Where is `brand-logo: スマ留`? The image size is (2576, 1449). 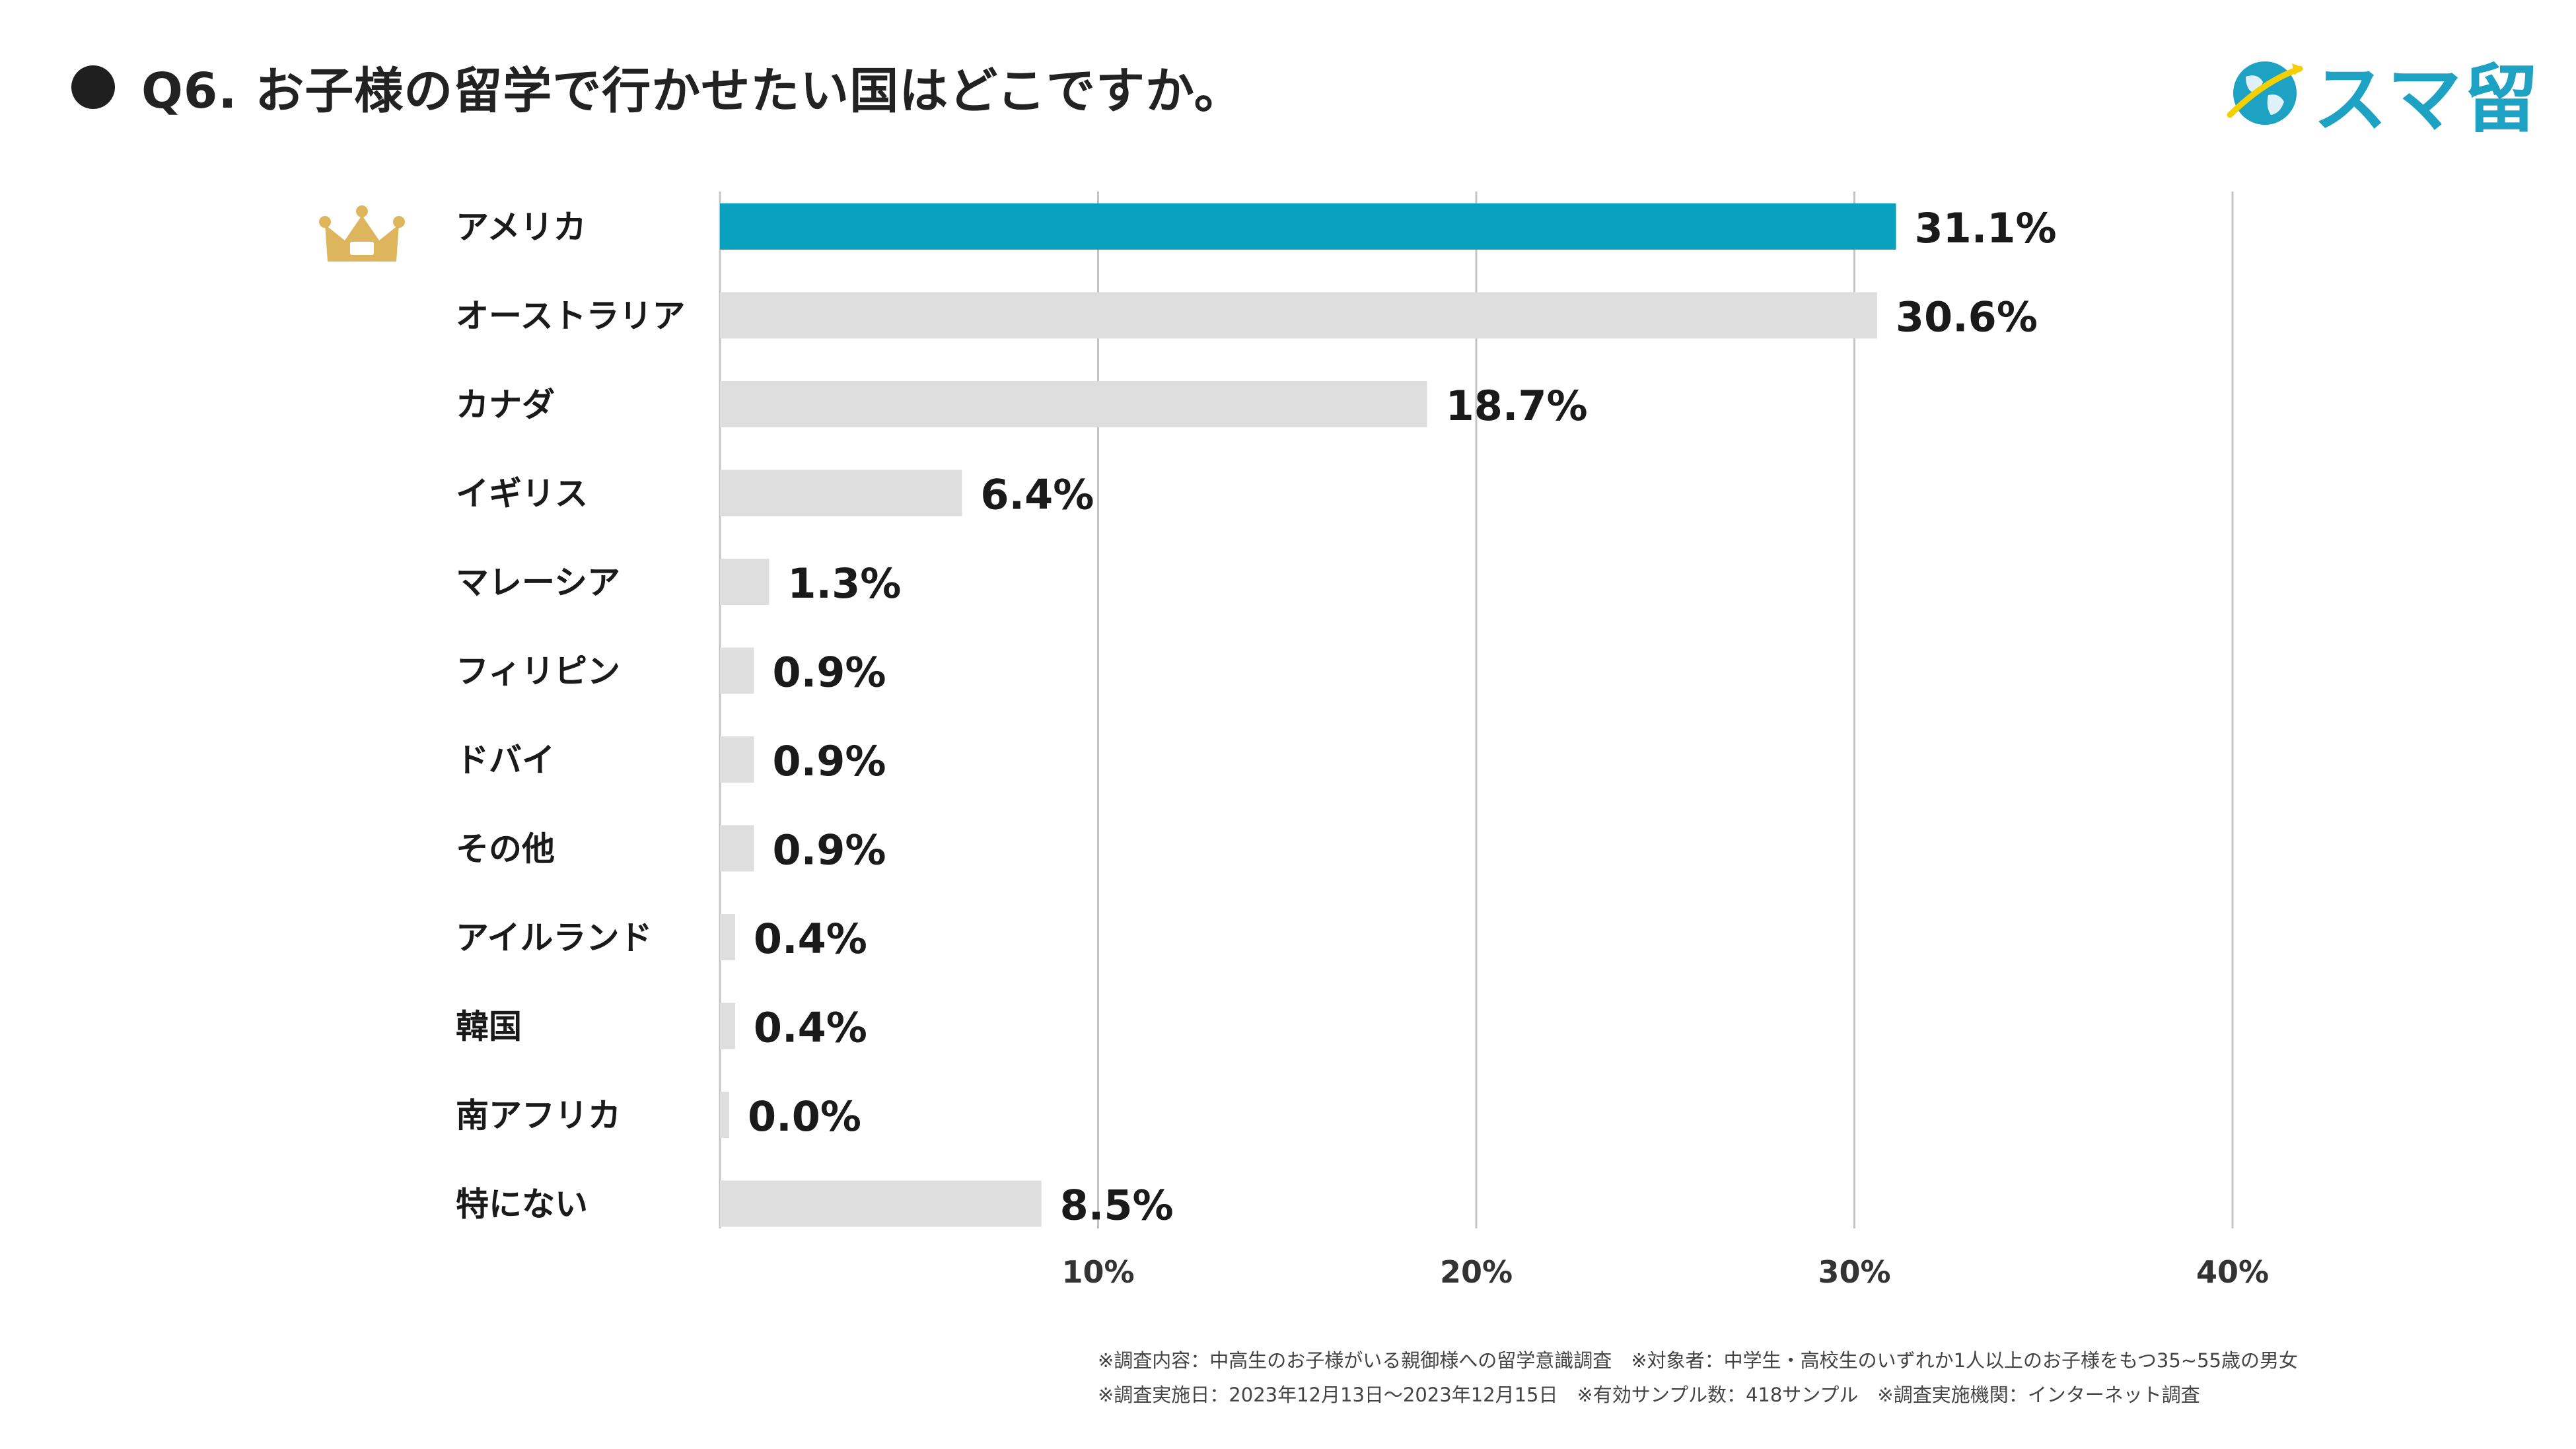
brand-logo: スマ留 is located at coordinates (2383, 94).